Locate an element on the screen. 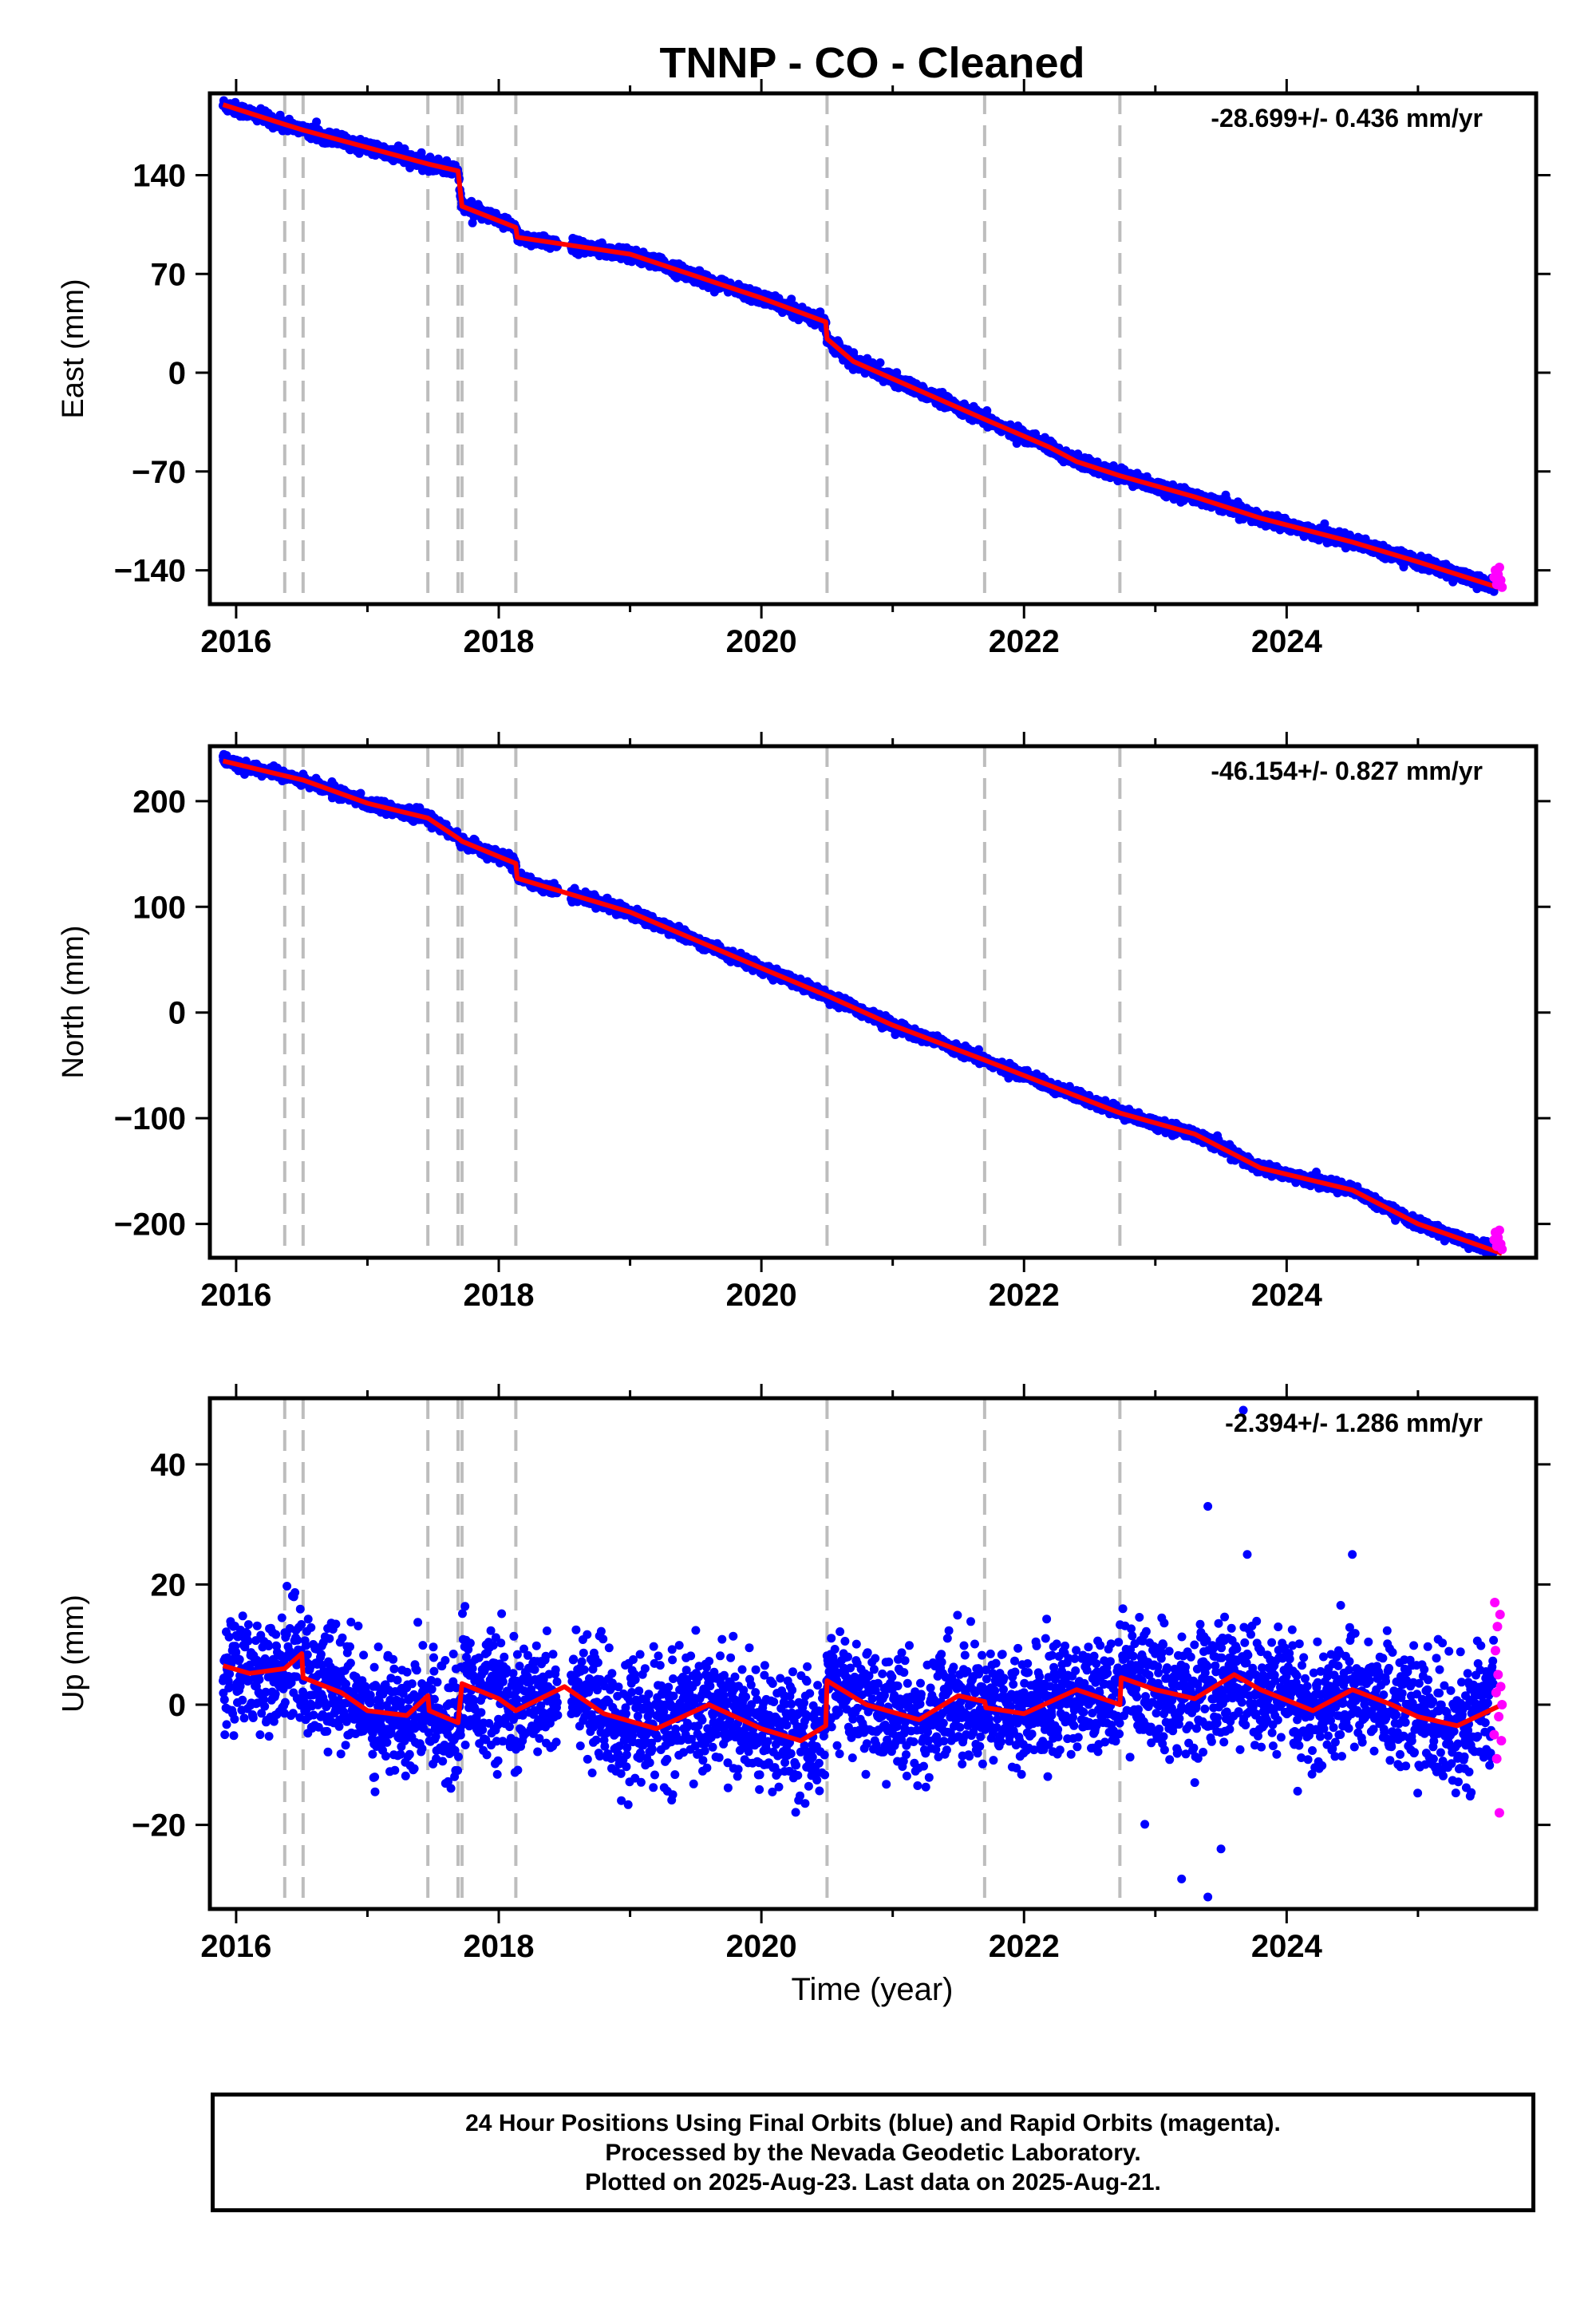  x-tick-label: 2020 is located at coordinates (761, 641).